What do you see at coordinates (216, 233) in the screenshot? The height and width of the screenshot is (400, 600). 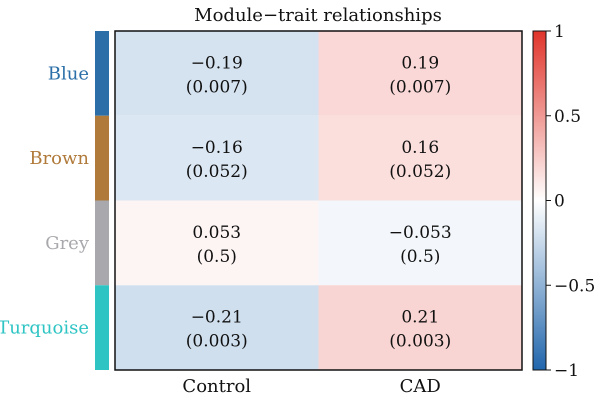 I see `cell-correlation-label: 0.053` at bounding box center [216, 233].